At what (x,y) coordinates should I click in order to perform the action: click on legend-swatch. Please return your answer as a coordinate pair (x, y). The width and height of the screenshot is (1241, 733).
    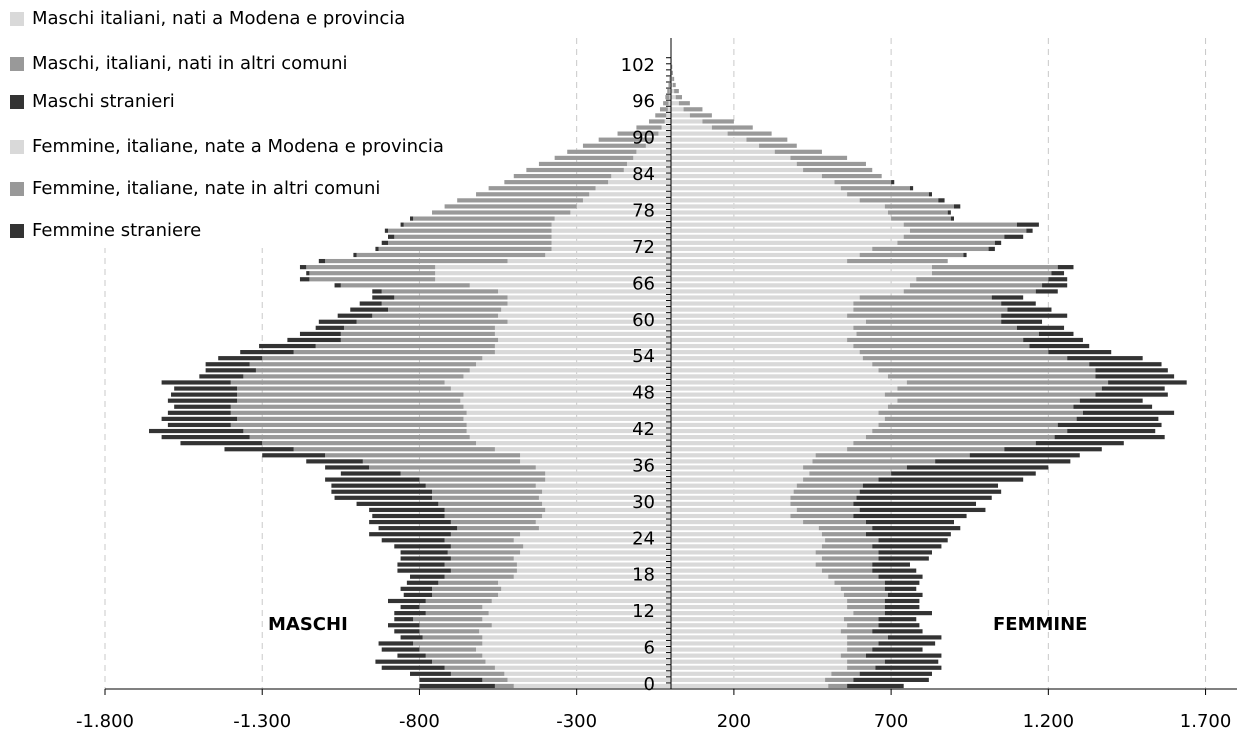
    Looking at the image, I should click on (17, 147).